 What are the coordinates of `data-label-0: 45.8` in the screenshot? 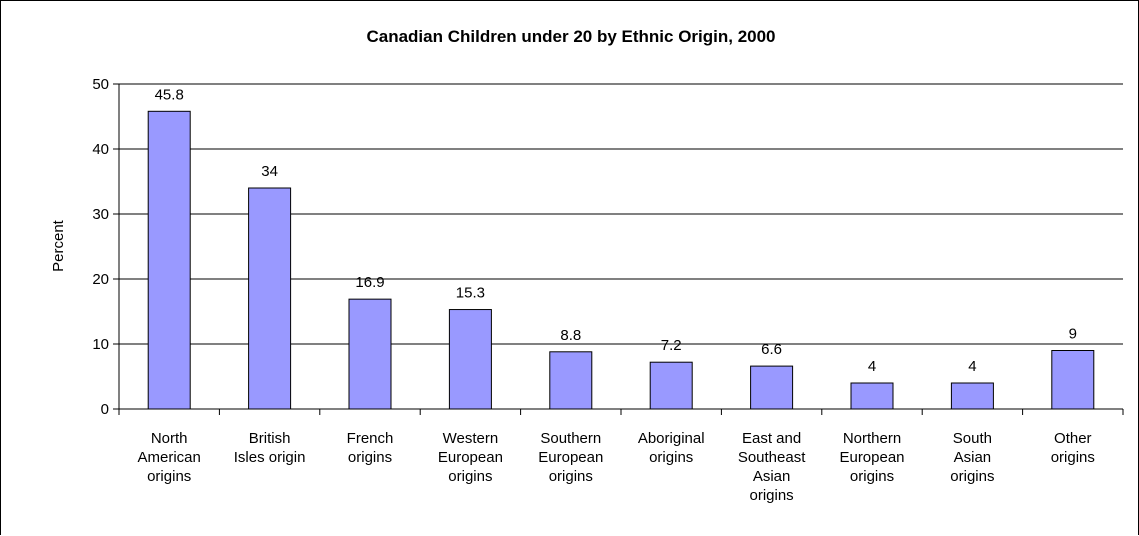 It's located at (169, 94).